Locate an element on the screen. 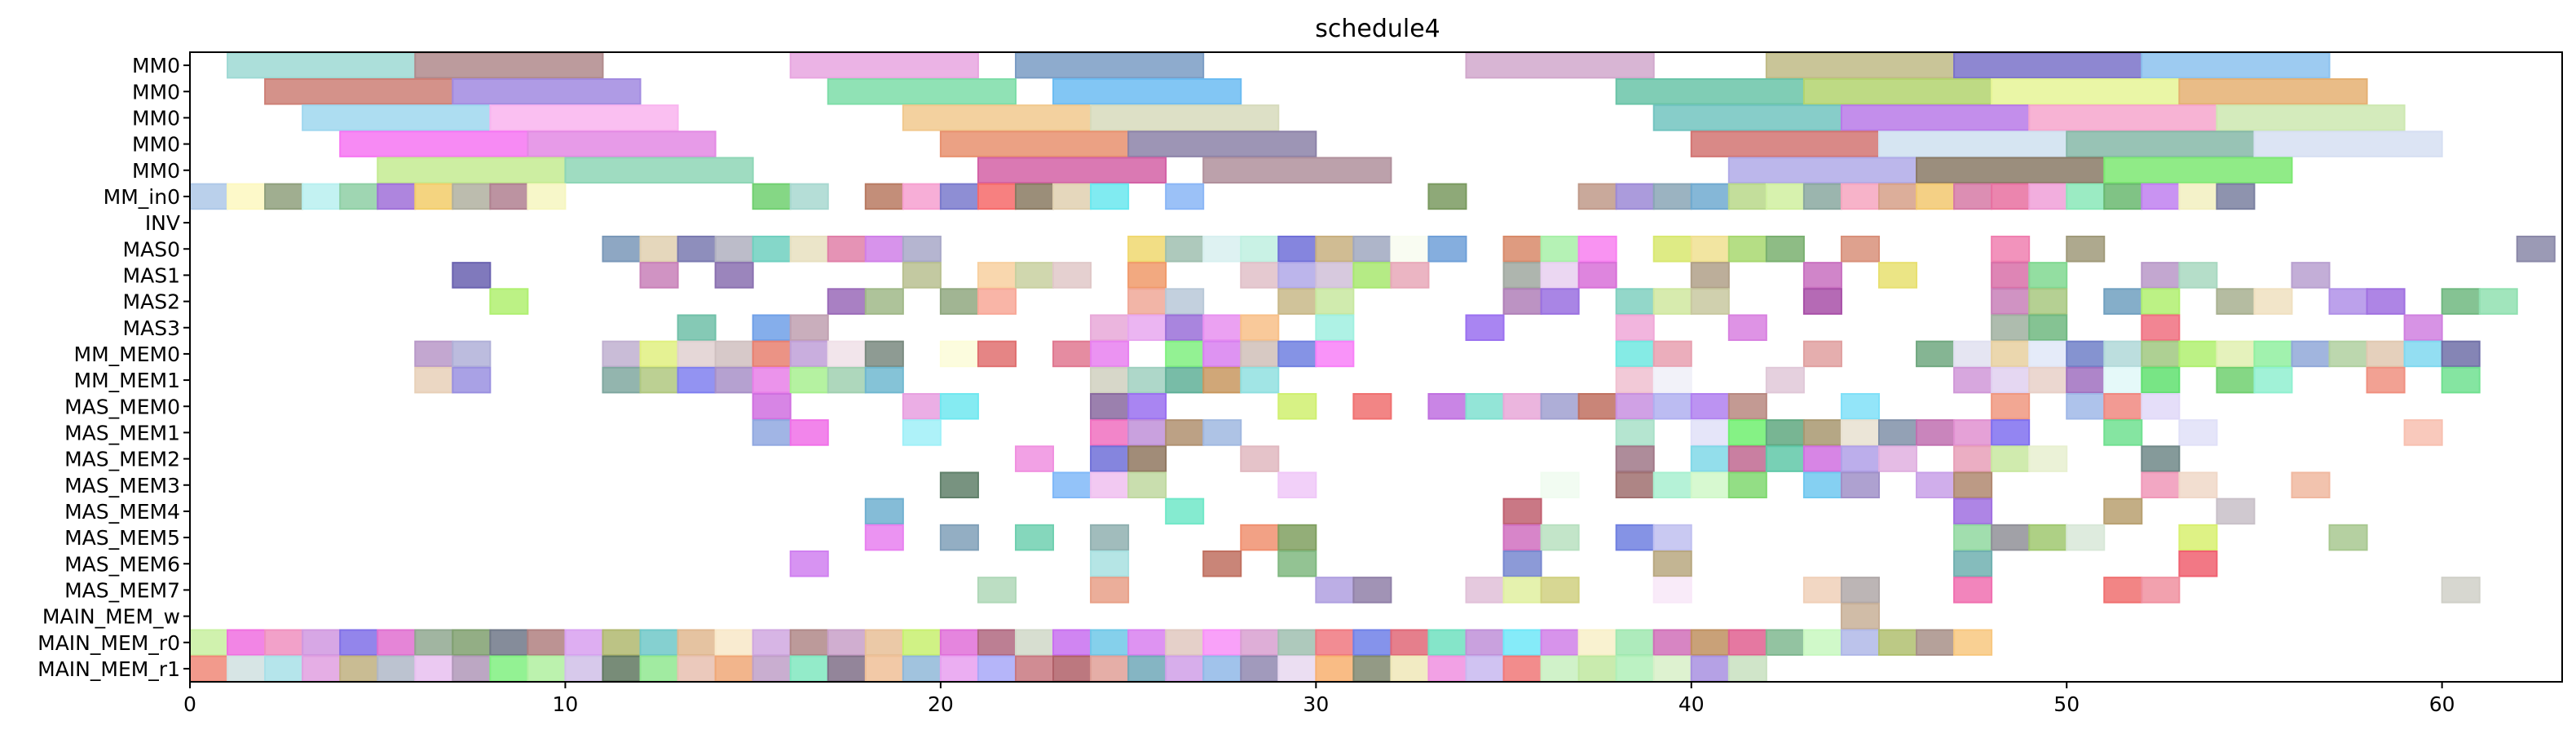 This screenshot has height=734, width=2576. row-label: MAS_MEM1 is located at coordinates (122, 432).